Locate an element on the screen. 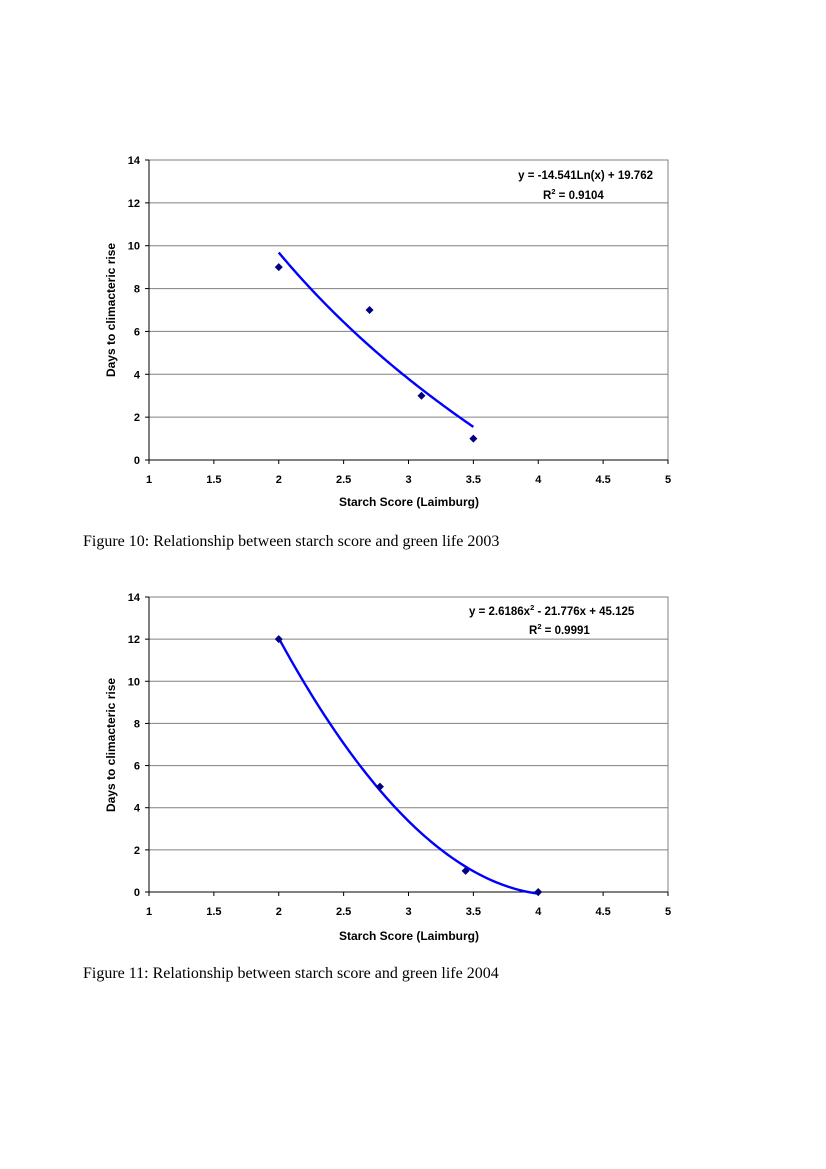  trend-equation: y = 2.6186x2 - 21.776x + 45.125 is located at coordinates (552, 610).